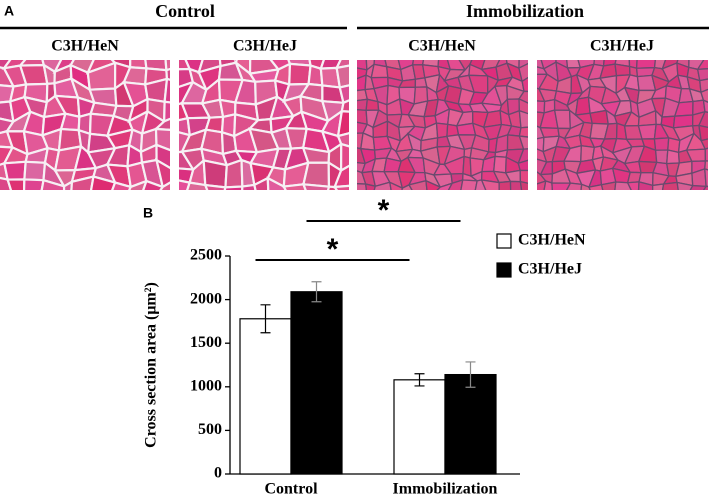  Describe the element at coordinates (206, 298) in the screenshot. I see `y-tick-label: 2000` at that location.